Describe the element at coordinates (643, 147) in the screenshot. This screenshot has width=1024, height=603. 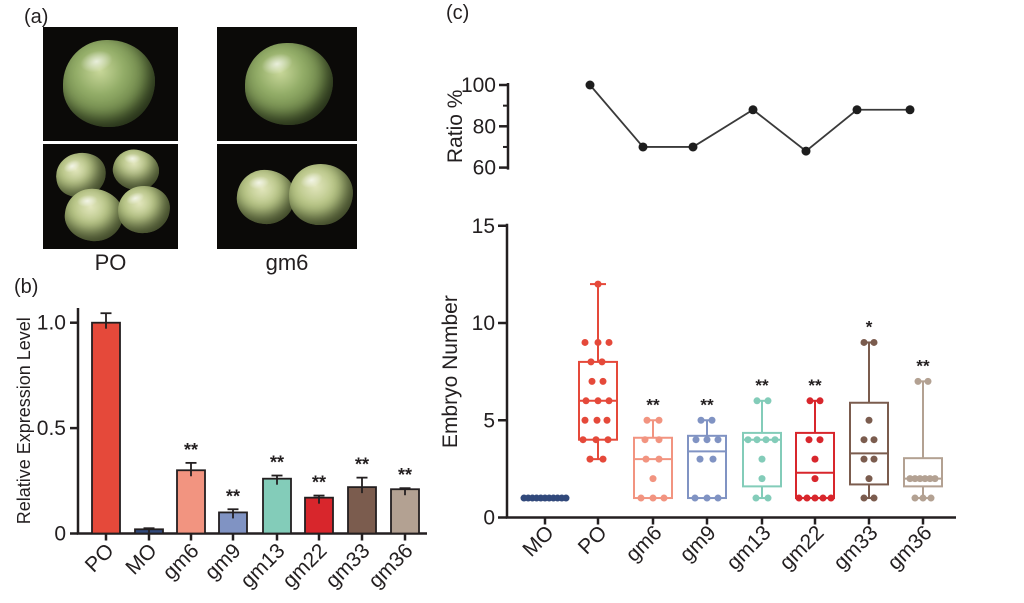
I see `ratio-point-gm6` at that location.